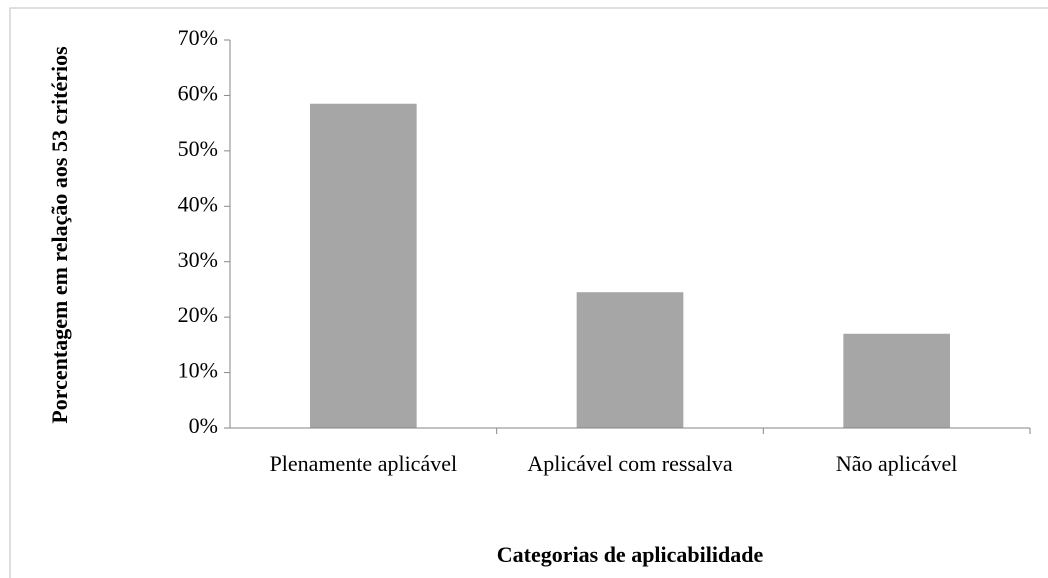  Describe the element at coordinates (630, 554) in the screenshot. I see `x-axis-title: Categorias de aplicabilidade` at that location.